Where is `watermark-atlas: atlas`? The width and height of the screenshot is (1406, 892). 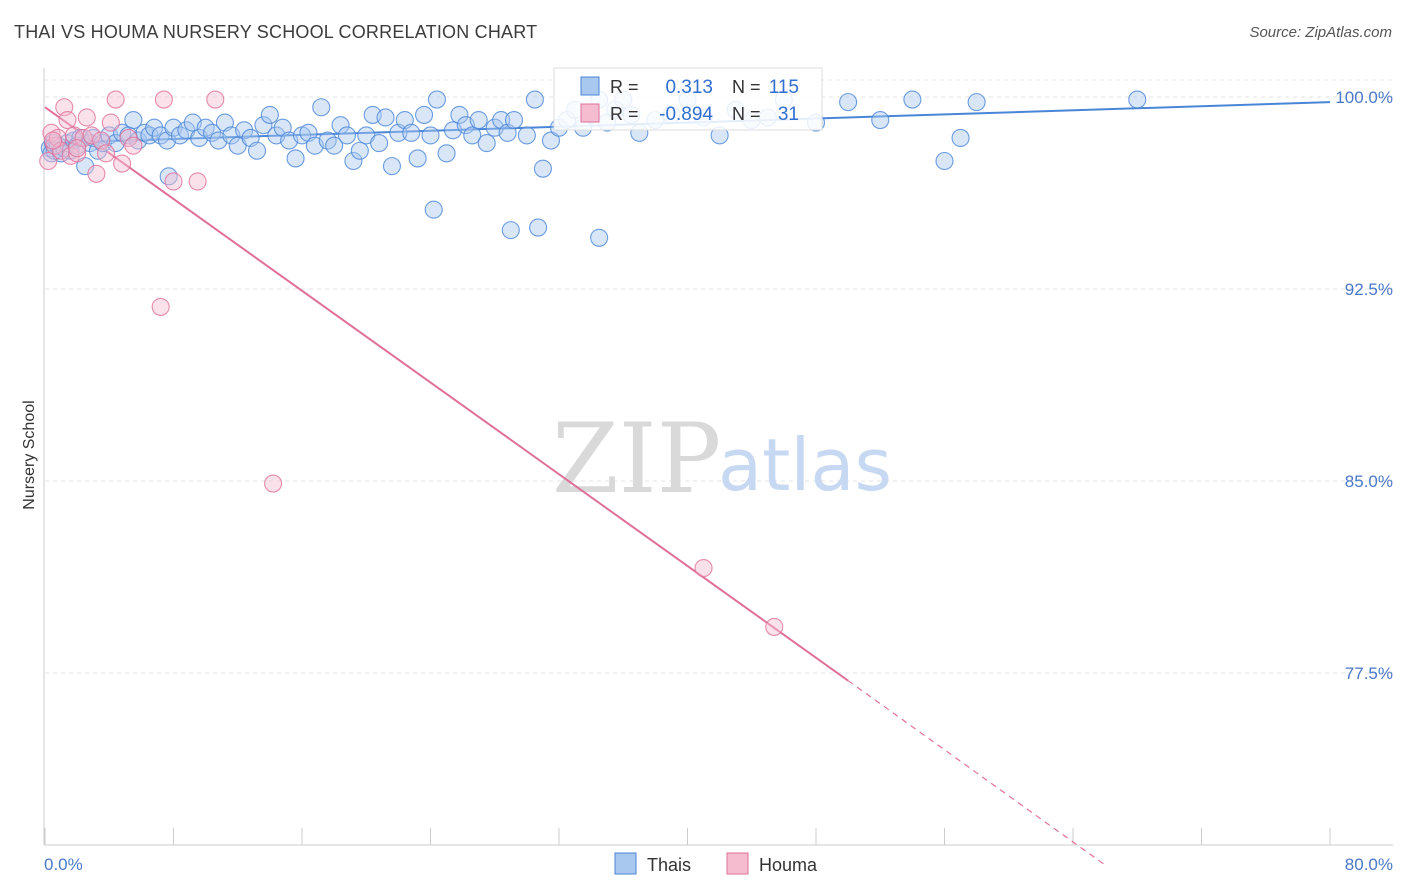
watermark-atlas: atlas is located at coordinates (805, 465).